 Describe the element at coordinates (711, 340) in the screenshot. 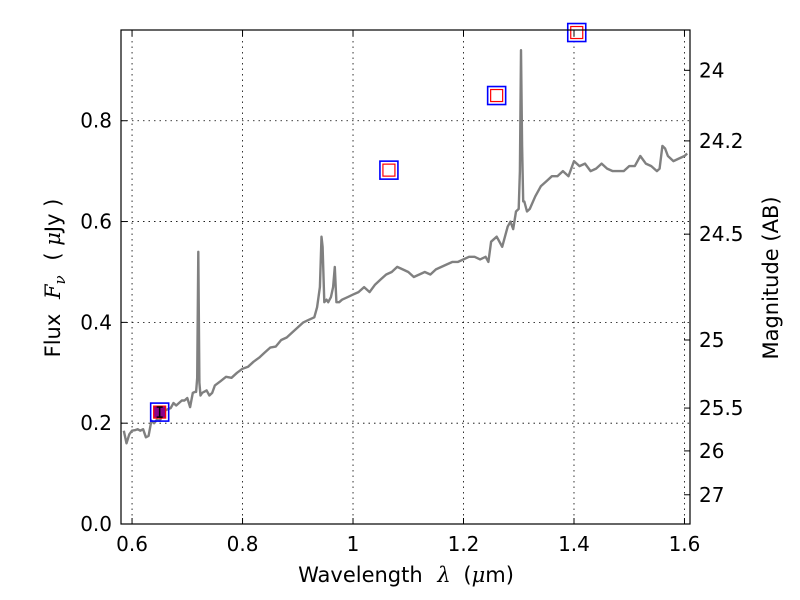

I see `right-tick-label: 25` at that location.